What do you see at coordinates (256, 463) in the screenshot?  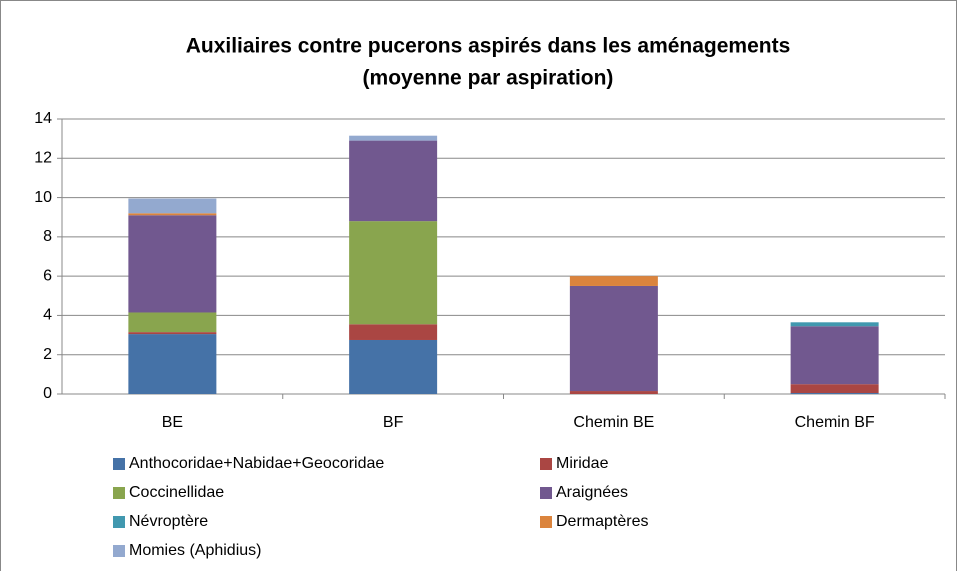 I see `legend-label: Anthocoridae+Nabidae+Geocoridae` at bounding box center [256, 463].